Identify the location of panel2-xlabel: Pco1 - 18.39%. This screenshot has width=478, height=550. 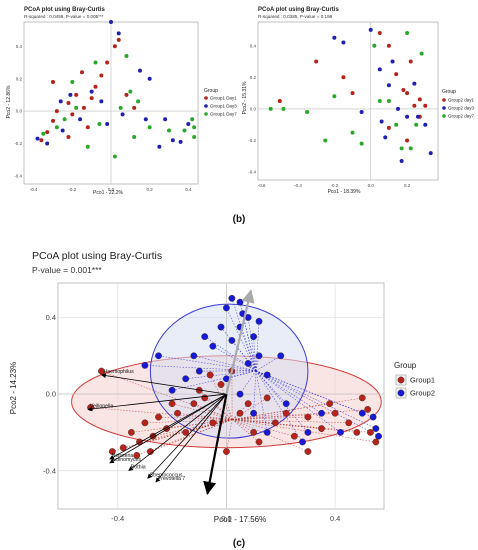
(344, 192).